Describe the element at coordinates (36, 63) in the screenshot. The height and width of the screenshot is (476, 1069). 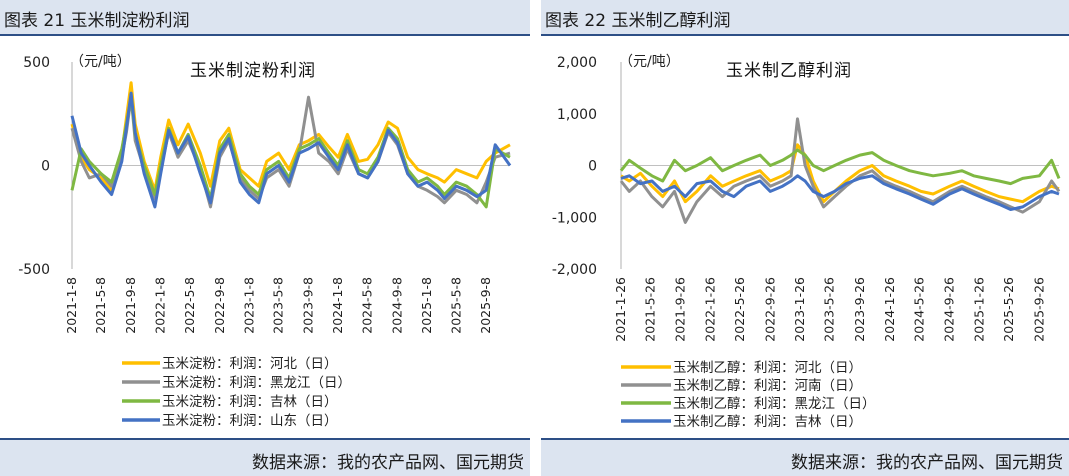
I see `y-tick-label: 500` at that location.